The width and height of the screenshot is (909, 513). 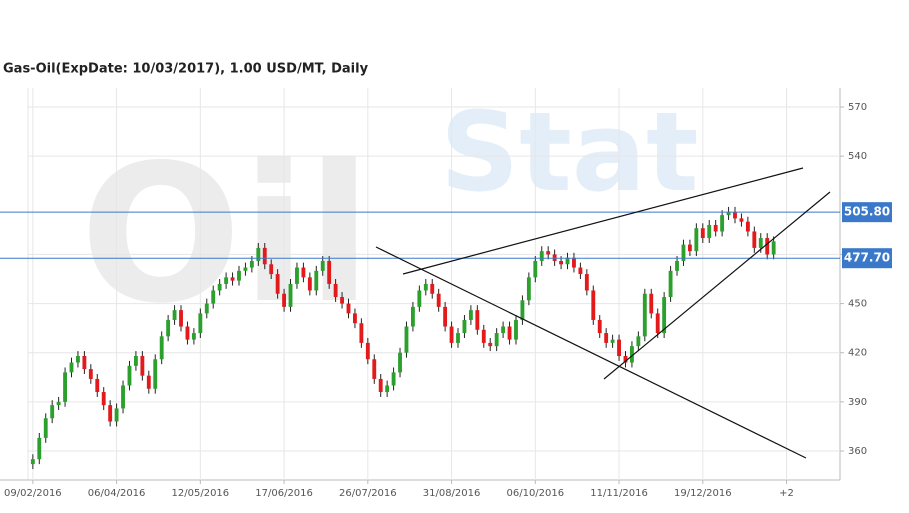 What do you see at coordinates (857, 304) in the screenshot?
I see `y-tick-label: 450` at bounding box center [857, 304].